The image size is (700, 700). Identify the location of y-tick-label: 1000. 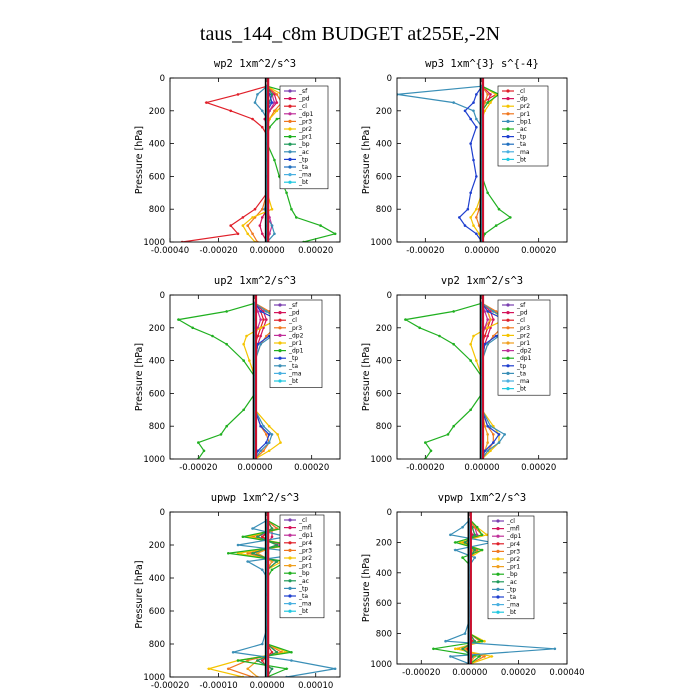
(381, 665).